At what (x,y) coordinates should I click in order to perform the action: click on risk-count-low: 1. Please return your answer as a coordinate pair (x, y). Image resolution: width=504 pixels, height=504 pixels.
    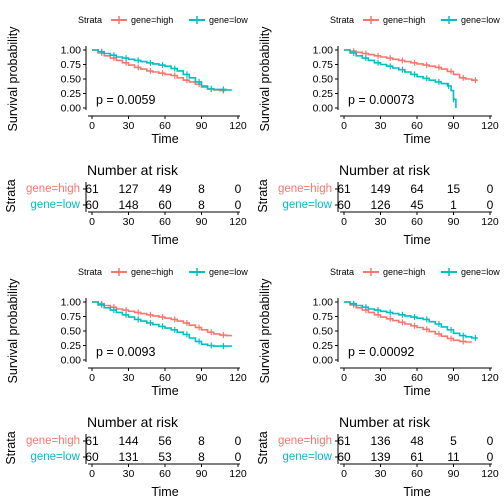
    Looking at the image, I should click on (453, 205).